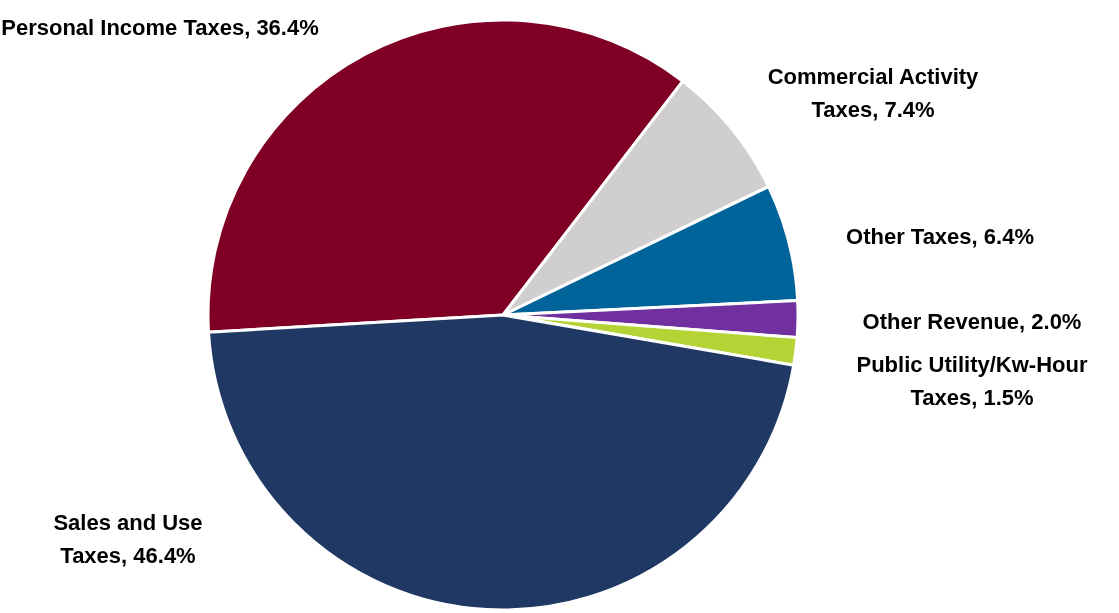 This screenshot has height=613, width=1119. Describe the element at coordinates (160, 27) in the screenshot. I see `slice-label: Personal Income Taxes, 36.4%` at that location.